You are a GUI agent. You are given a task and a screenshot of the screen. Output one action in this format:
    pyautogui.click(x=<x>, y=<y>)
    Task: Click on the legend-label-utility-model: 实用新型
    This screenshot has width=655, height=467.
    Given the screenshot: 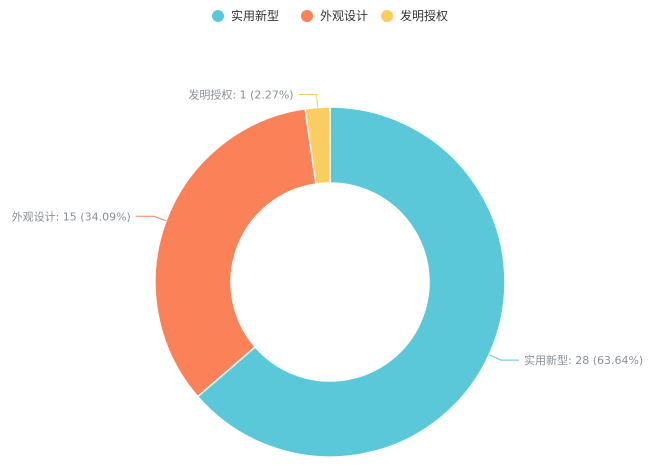 What is the action you would take?
    pyautogui.click(x=255, y=15)
    